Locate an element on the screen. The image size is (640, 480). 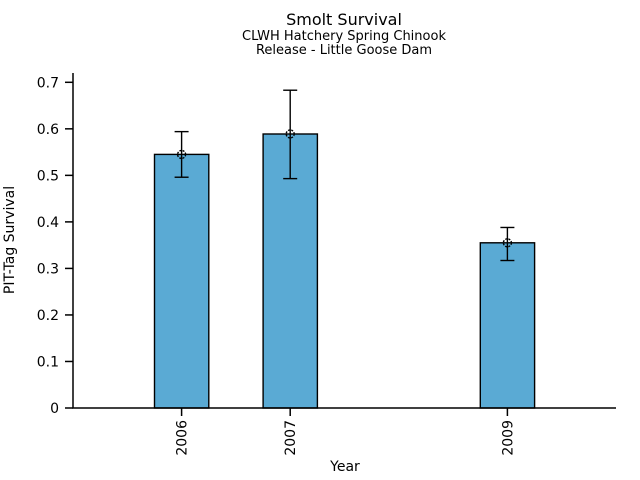
y-tick-label-0.4: 0.4 is located at coordinates (48, 223).